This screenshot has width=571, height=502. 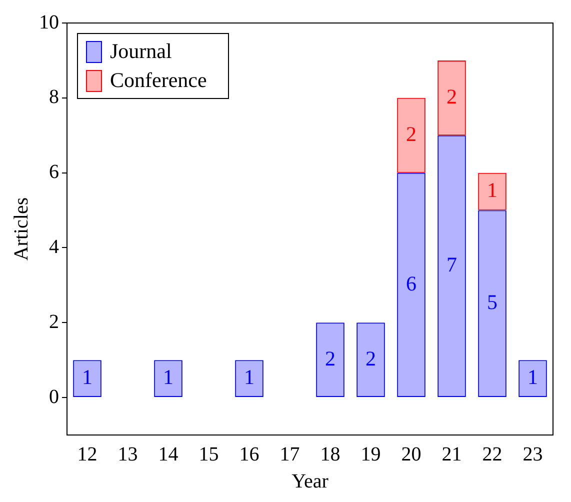 What do you see at coordinates (532, 454) in the screenshot?
I see `x-tick-label: 23` at bounding box center [532, 454].